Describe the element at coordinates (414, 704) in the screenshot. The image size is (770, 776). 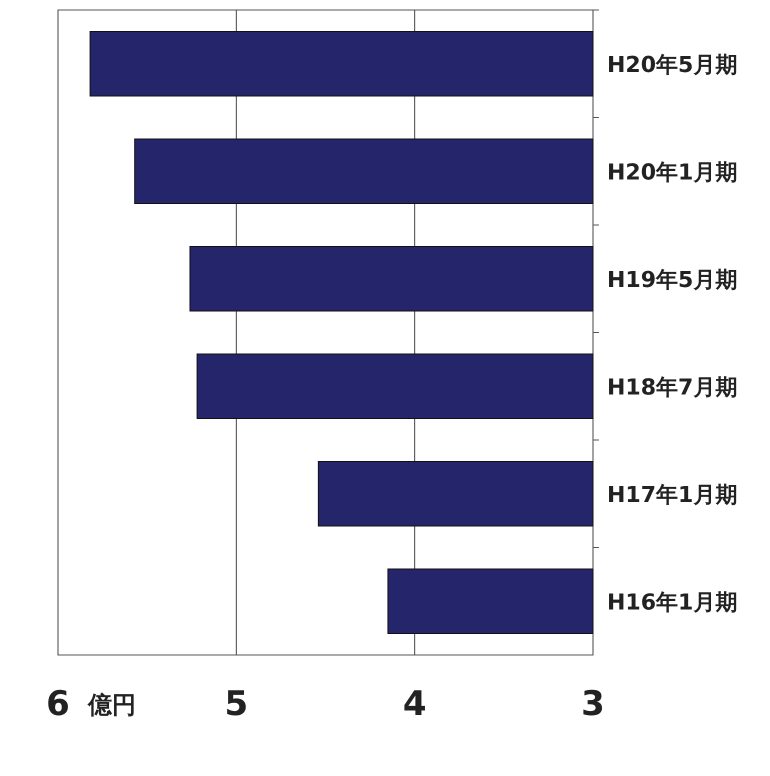
I see `x-tick-label: 4` at that location.